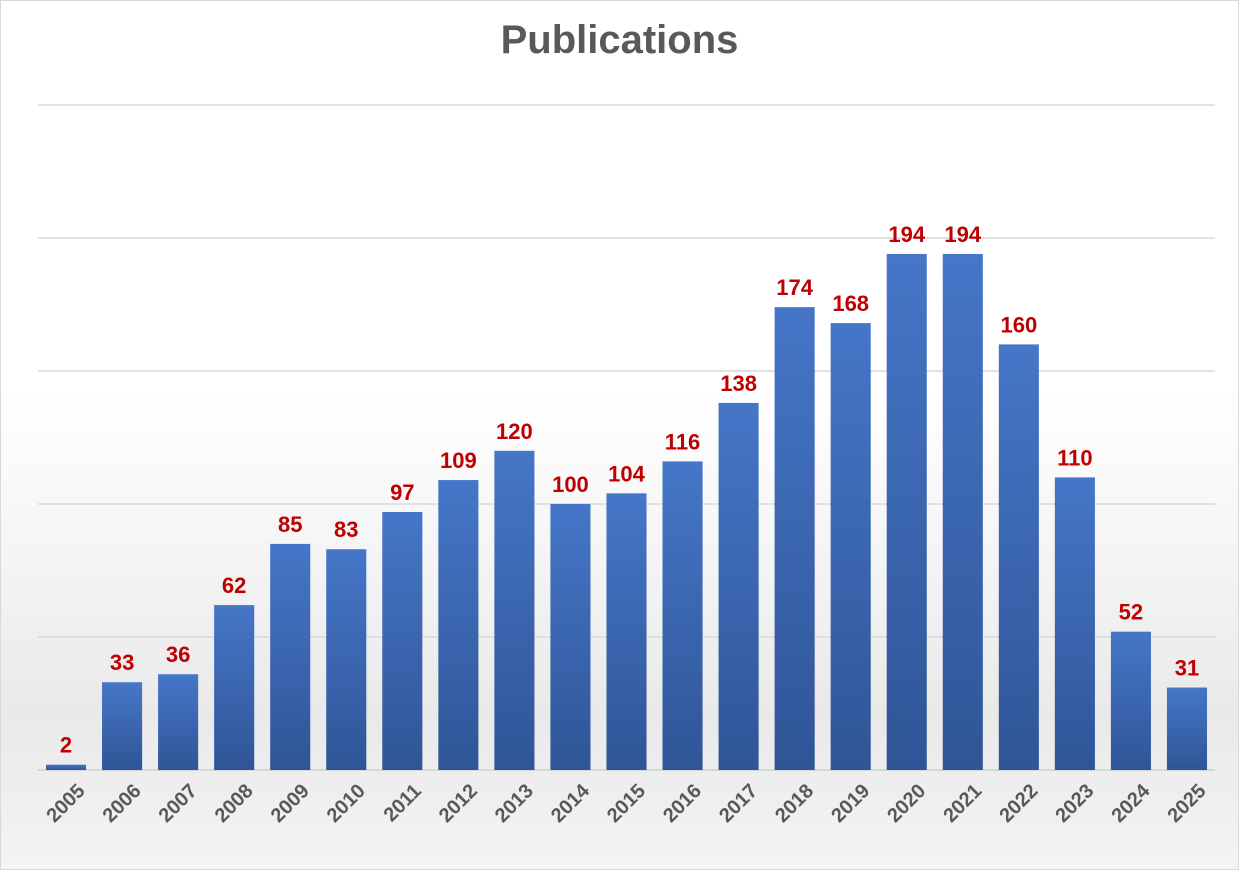 This screenshot has height=870, width=1239. What do you see at coordinates (794, 803) in the screenshot?
I see `x-tick-label-2018: 2018` at bounding box center [794, 803].